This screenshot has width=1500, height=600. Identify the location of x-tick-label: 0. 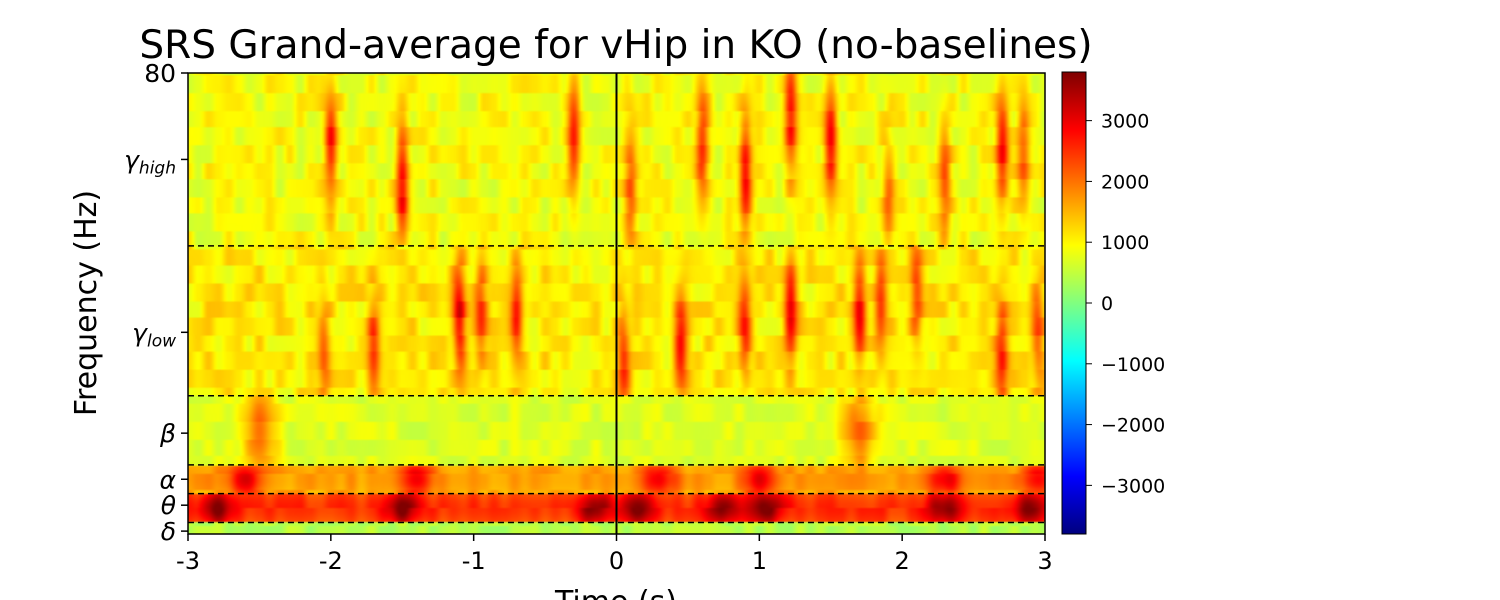
(616, 561).